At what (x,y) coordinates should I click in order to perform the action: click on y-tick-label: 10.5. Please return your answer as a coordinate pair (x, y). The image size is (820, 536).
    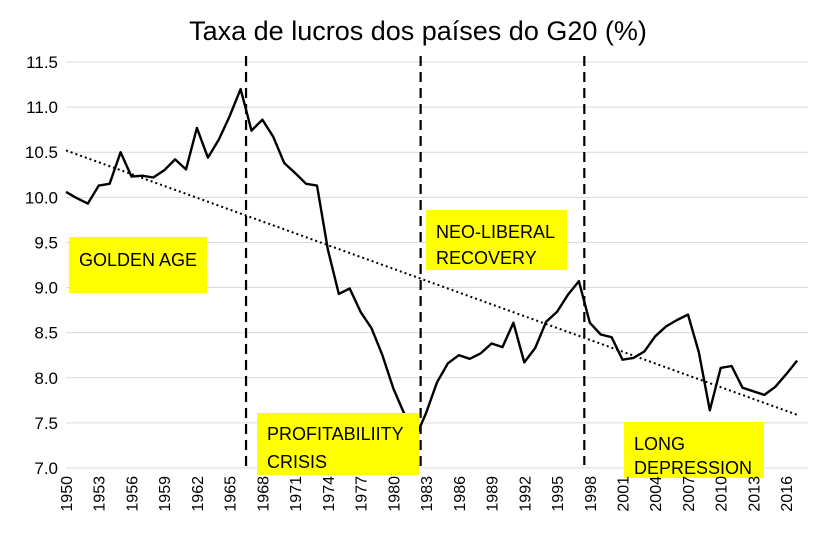
    Looking at the image, I should click on (41, 152).